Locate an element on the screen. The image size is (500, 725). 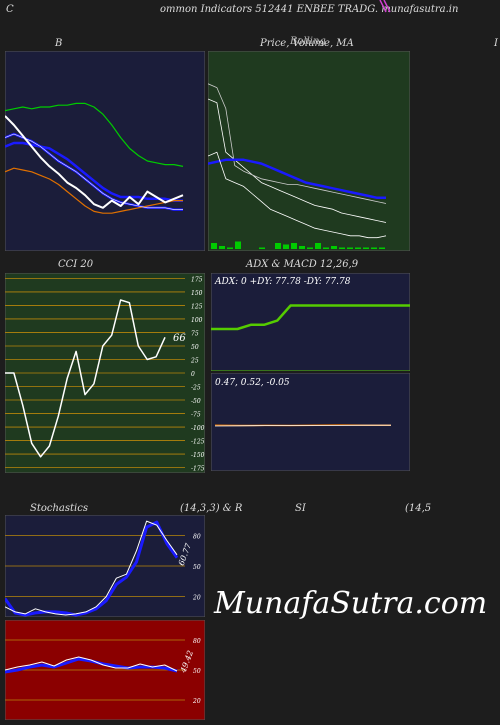
bollinger-label: B is located at coordinates (59, 43).